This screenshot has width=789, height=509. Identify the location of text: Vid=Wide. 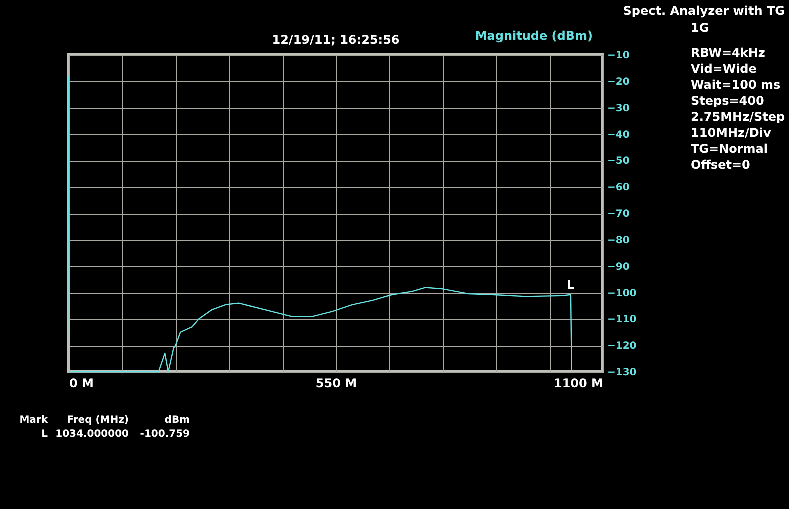
(724, 69).